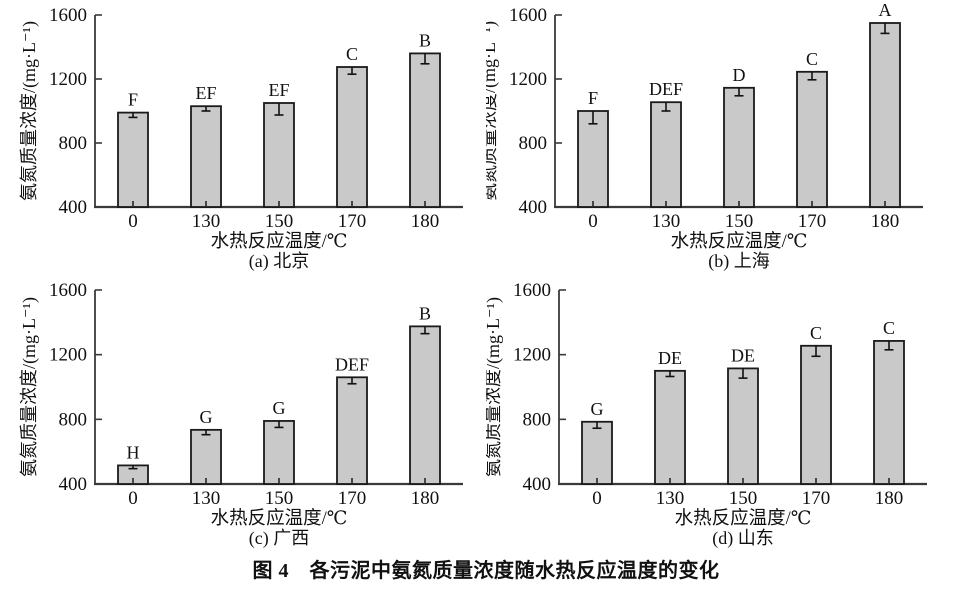 The height and width of the screenshot is (593, 972). Describe the element at coordinates (279, 538) in the screenshot. I see `subplot-subtitle: (c) 广西` at that location.